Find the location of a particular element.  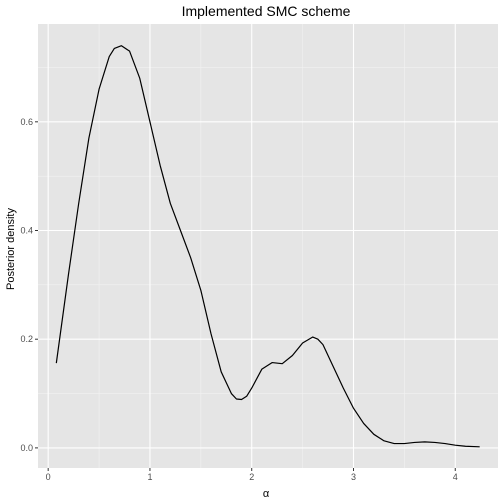

x-axis: 0 1 2 3 4 is located at coordinates (252, 475).